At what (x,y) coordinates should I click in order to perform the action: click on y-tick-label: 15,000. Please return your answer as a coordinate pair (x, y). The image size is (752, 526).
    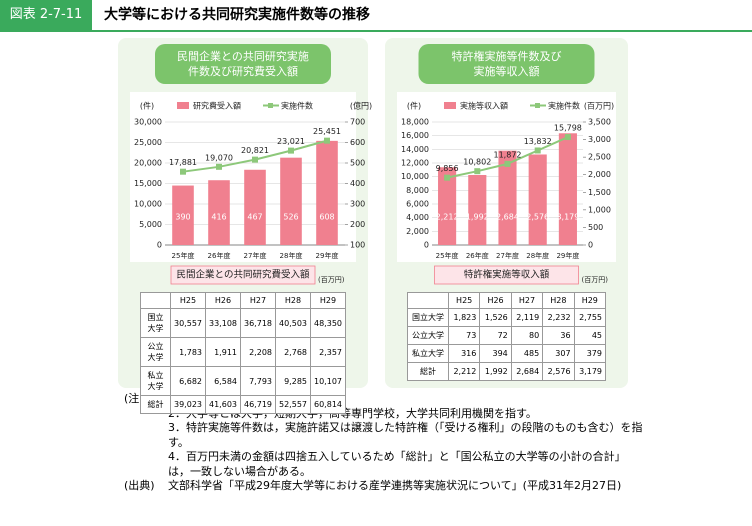
    Looking at the image, I should click on (148, 183).